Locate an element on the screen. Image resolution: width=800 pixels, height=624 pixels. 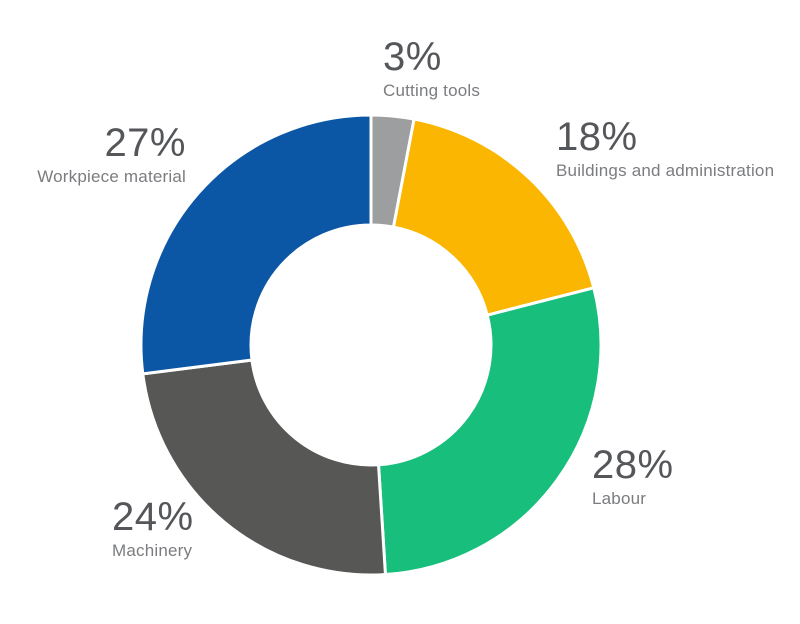
slice-workpiece-material is located at coordinates (256, 244).